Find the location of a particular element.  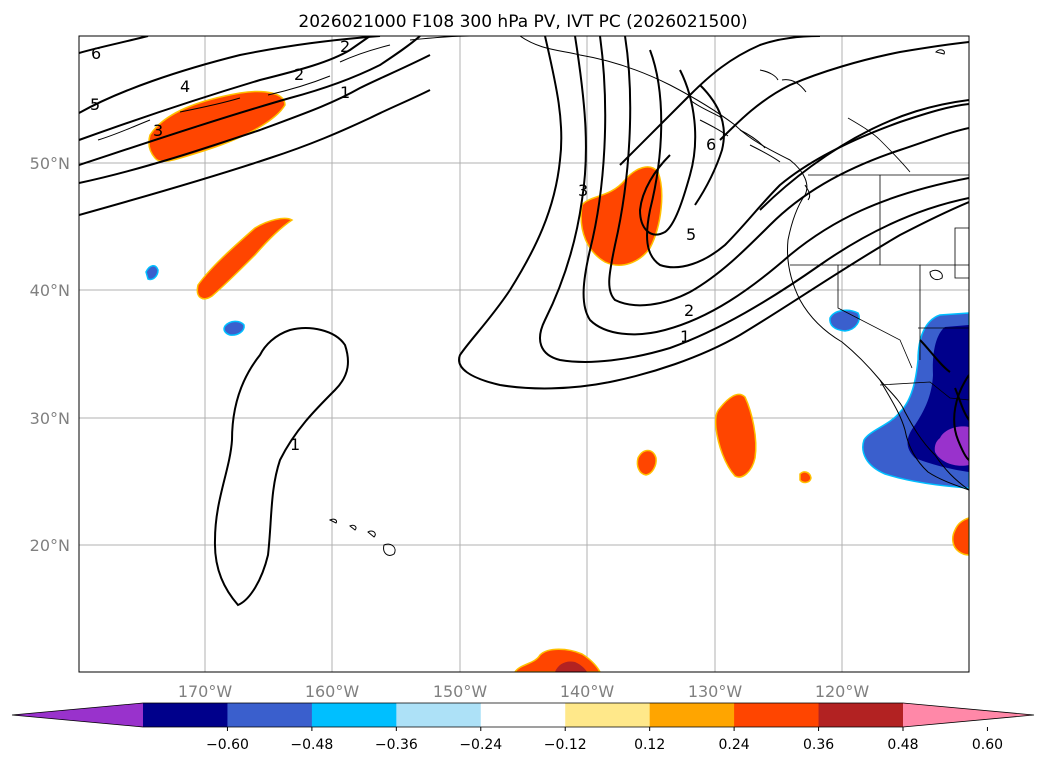

colorbar-tick-label: 0.24 is located at coordinates (734, 745).